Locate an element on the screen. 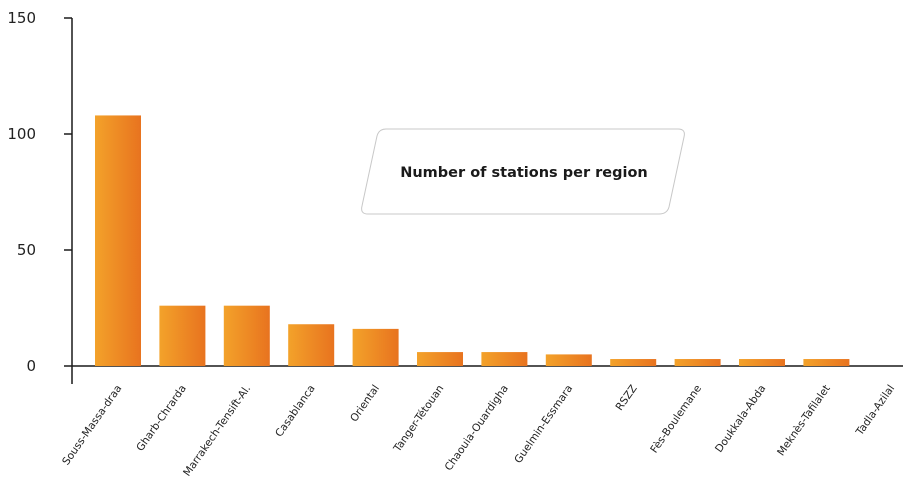 This screenshot has width=904, height=502. x-category-label: Marrakech-Tensift-Al. is located at coordinates (217, 431).